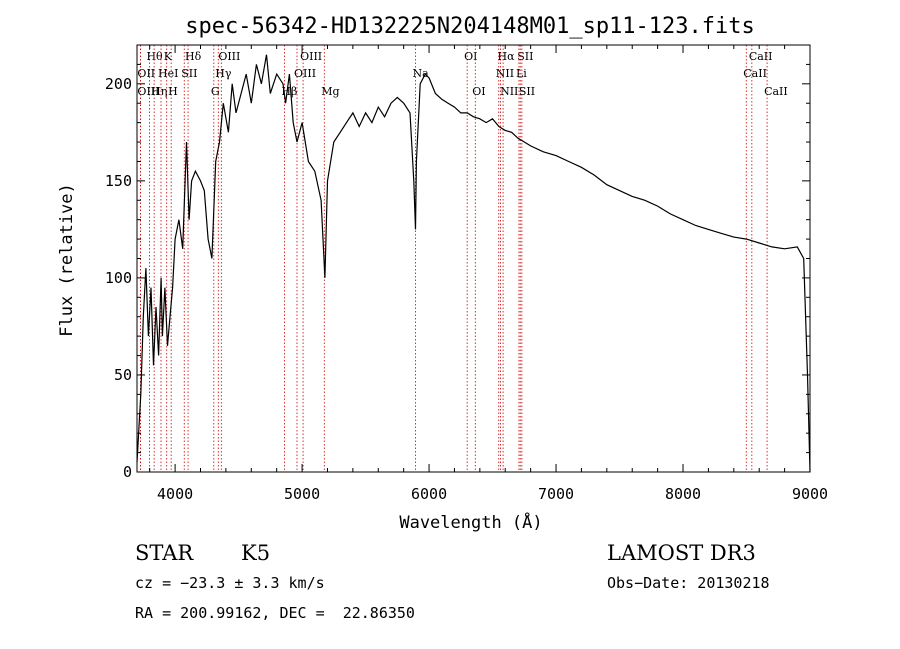 The width and height of the screenshot is (900, 649). Describe the element at coordinates (164, 553) in the screenshot. I see `object-class: STAR` at that location.